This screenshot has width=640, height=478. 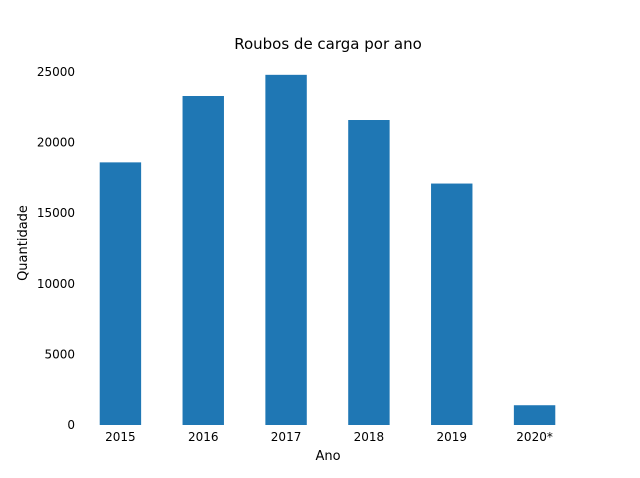 I want to click on bar-2016, so click(x=203, y=260).